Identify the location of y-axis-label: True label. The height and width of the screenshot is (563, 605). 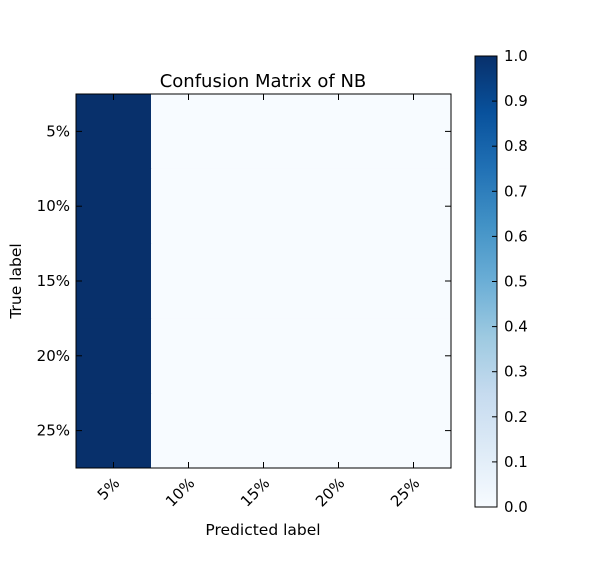
(16, 281).